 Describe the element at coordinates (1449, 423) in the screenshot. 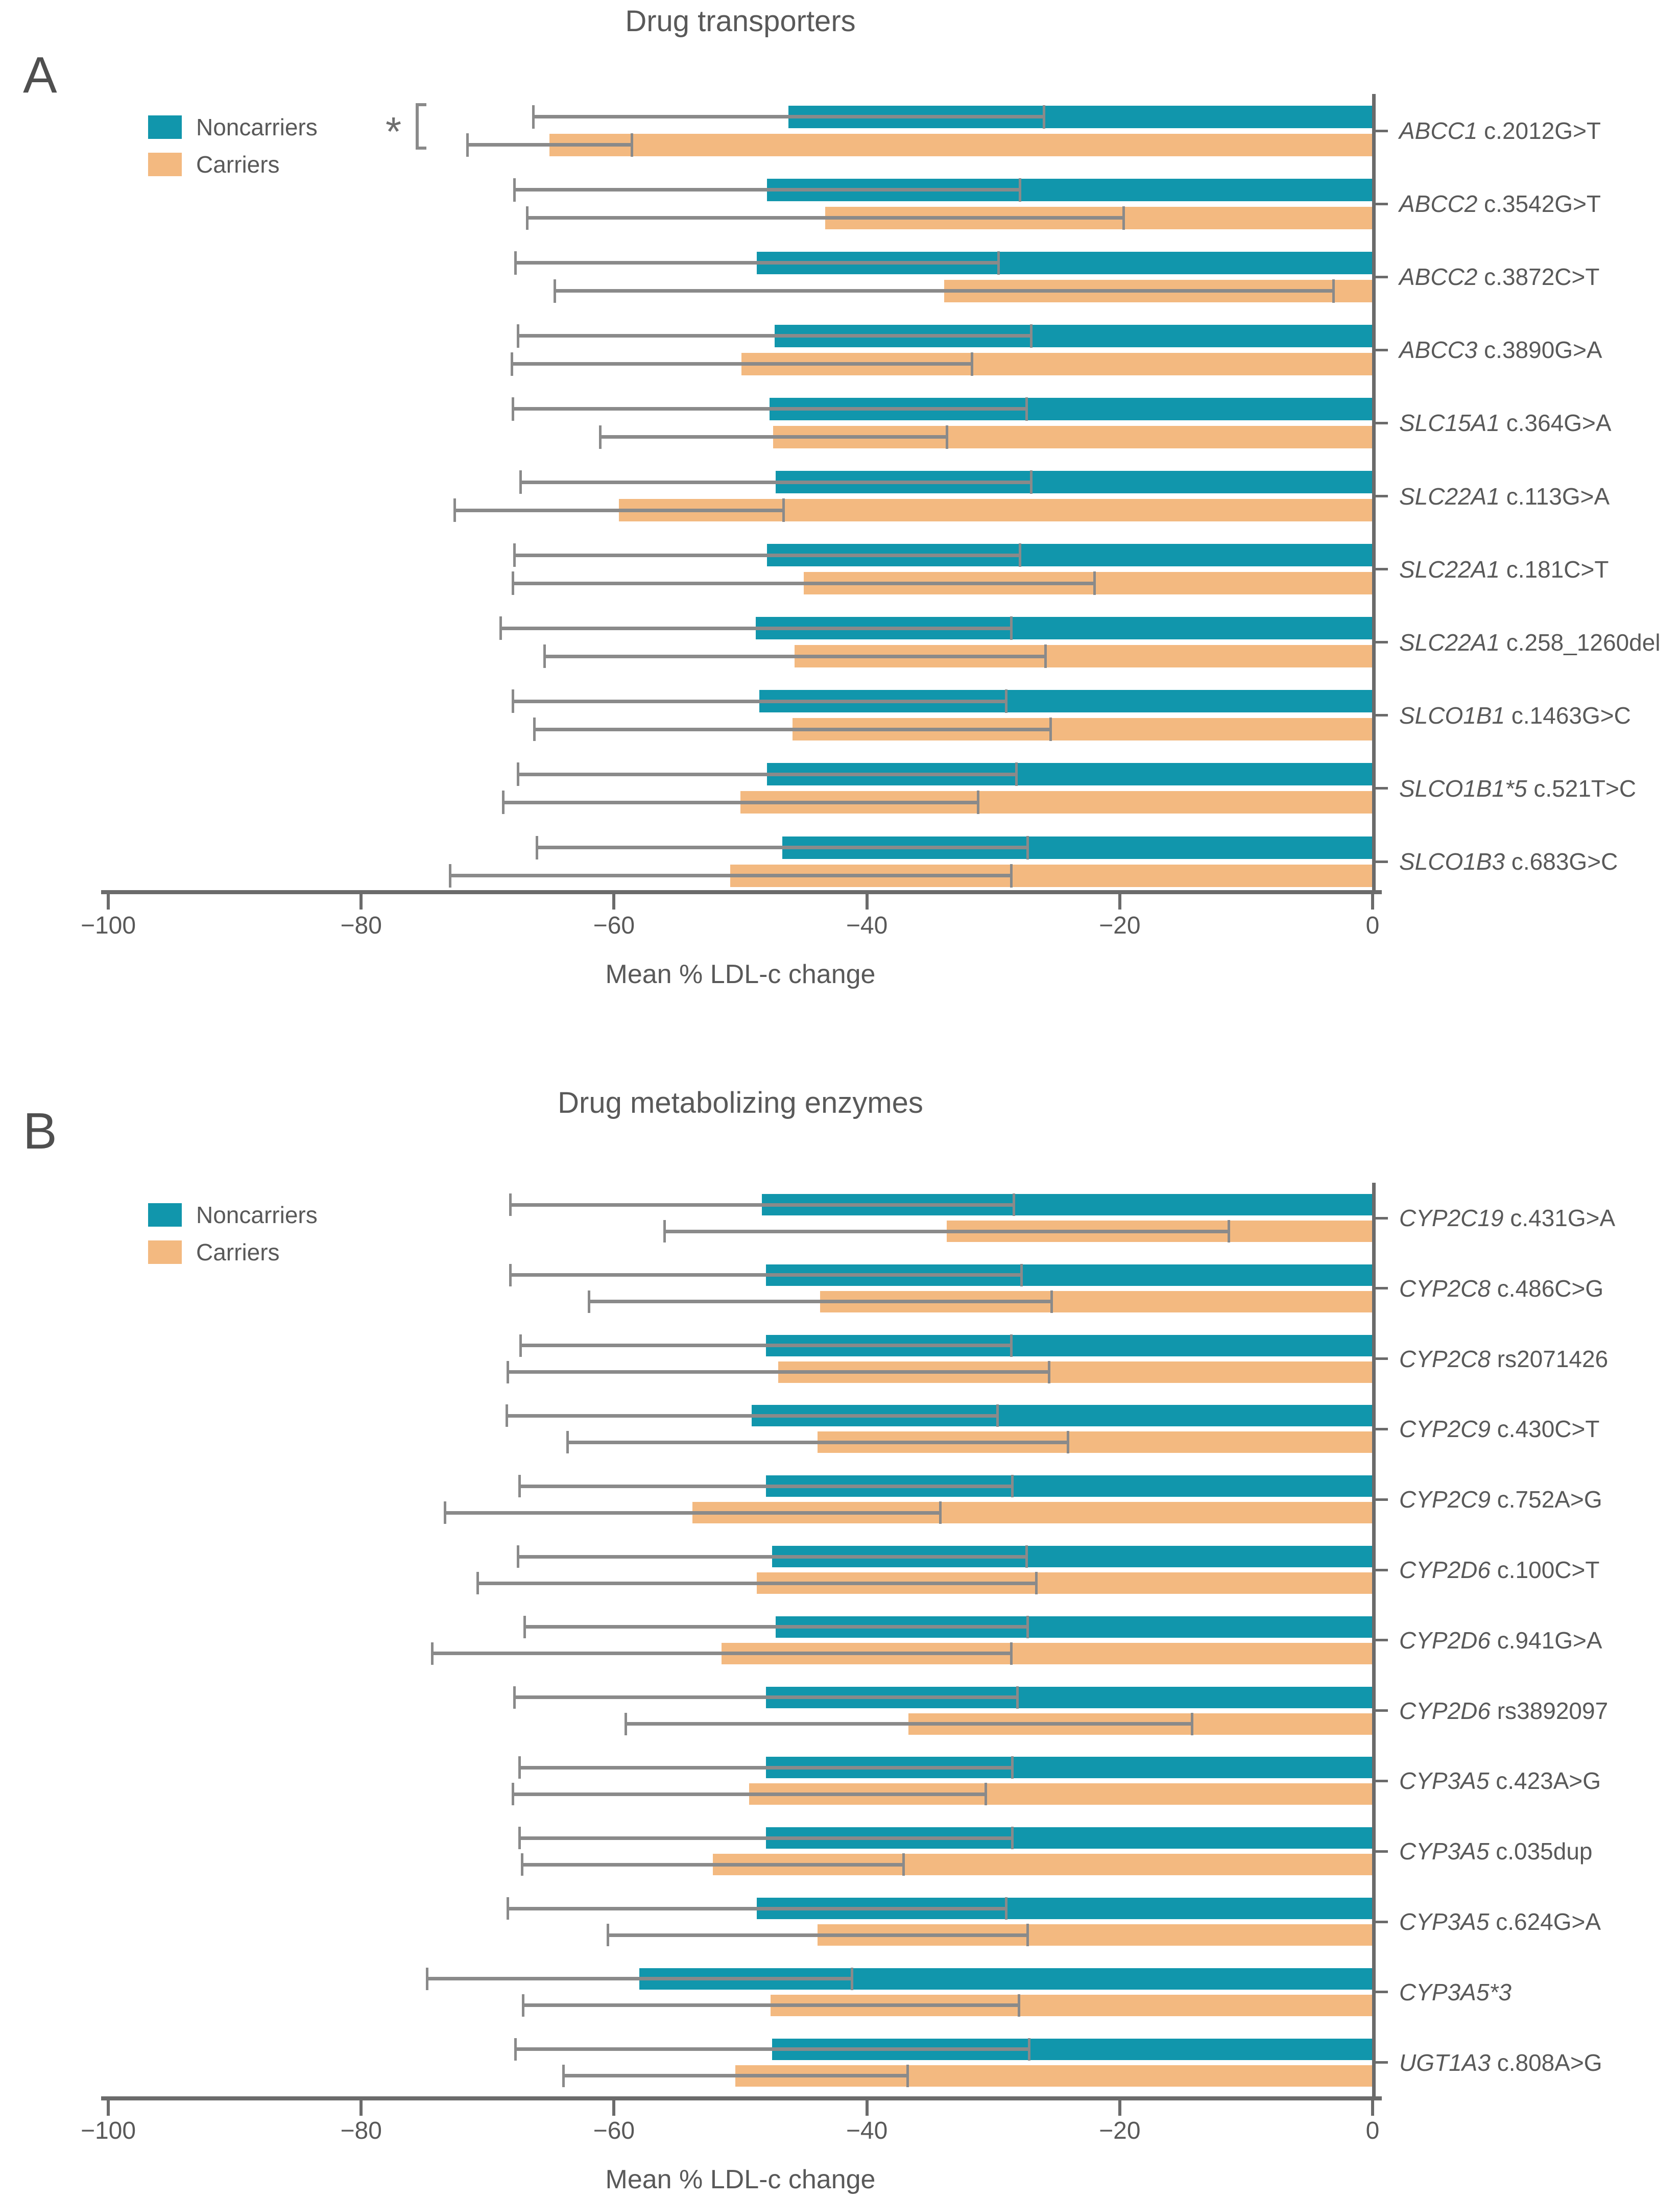

I see `gene-name: SLC15A1` at that location.